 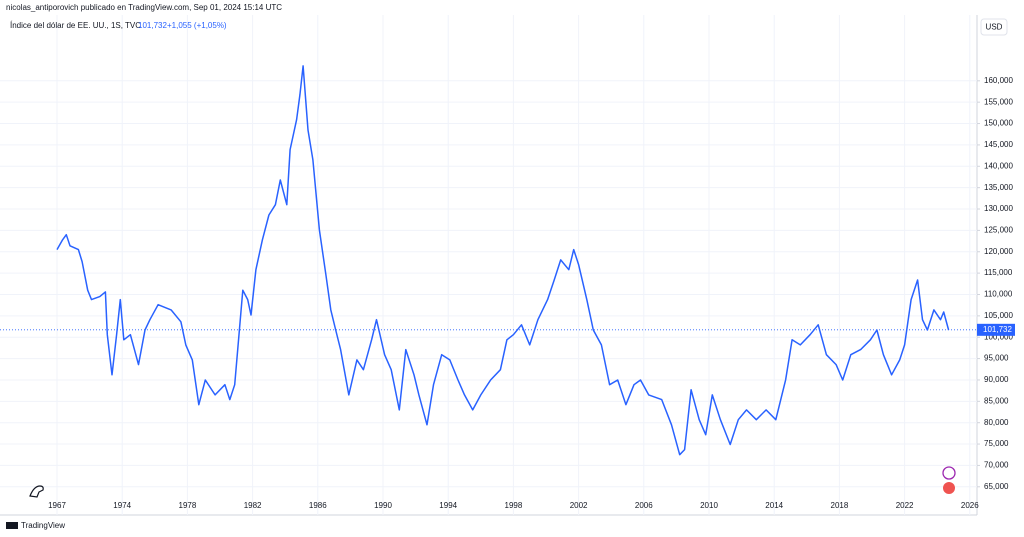 I want to click on y-tick-label: 150,000, so click(x=998, y=123).